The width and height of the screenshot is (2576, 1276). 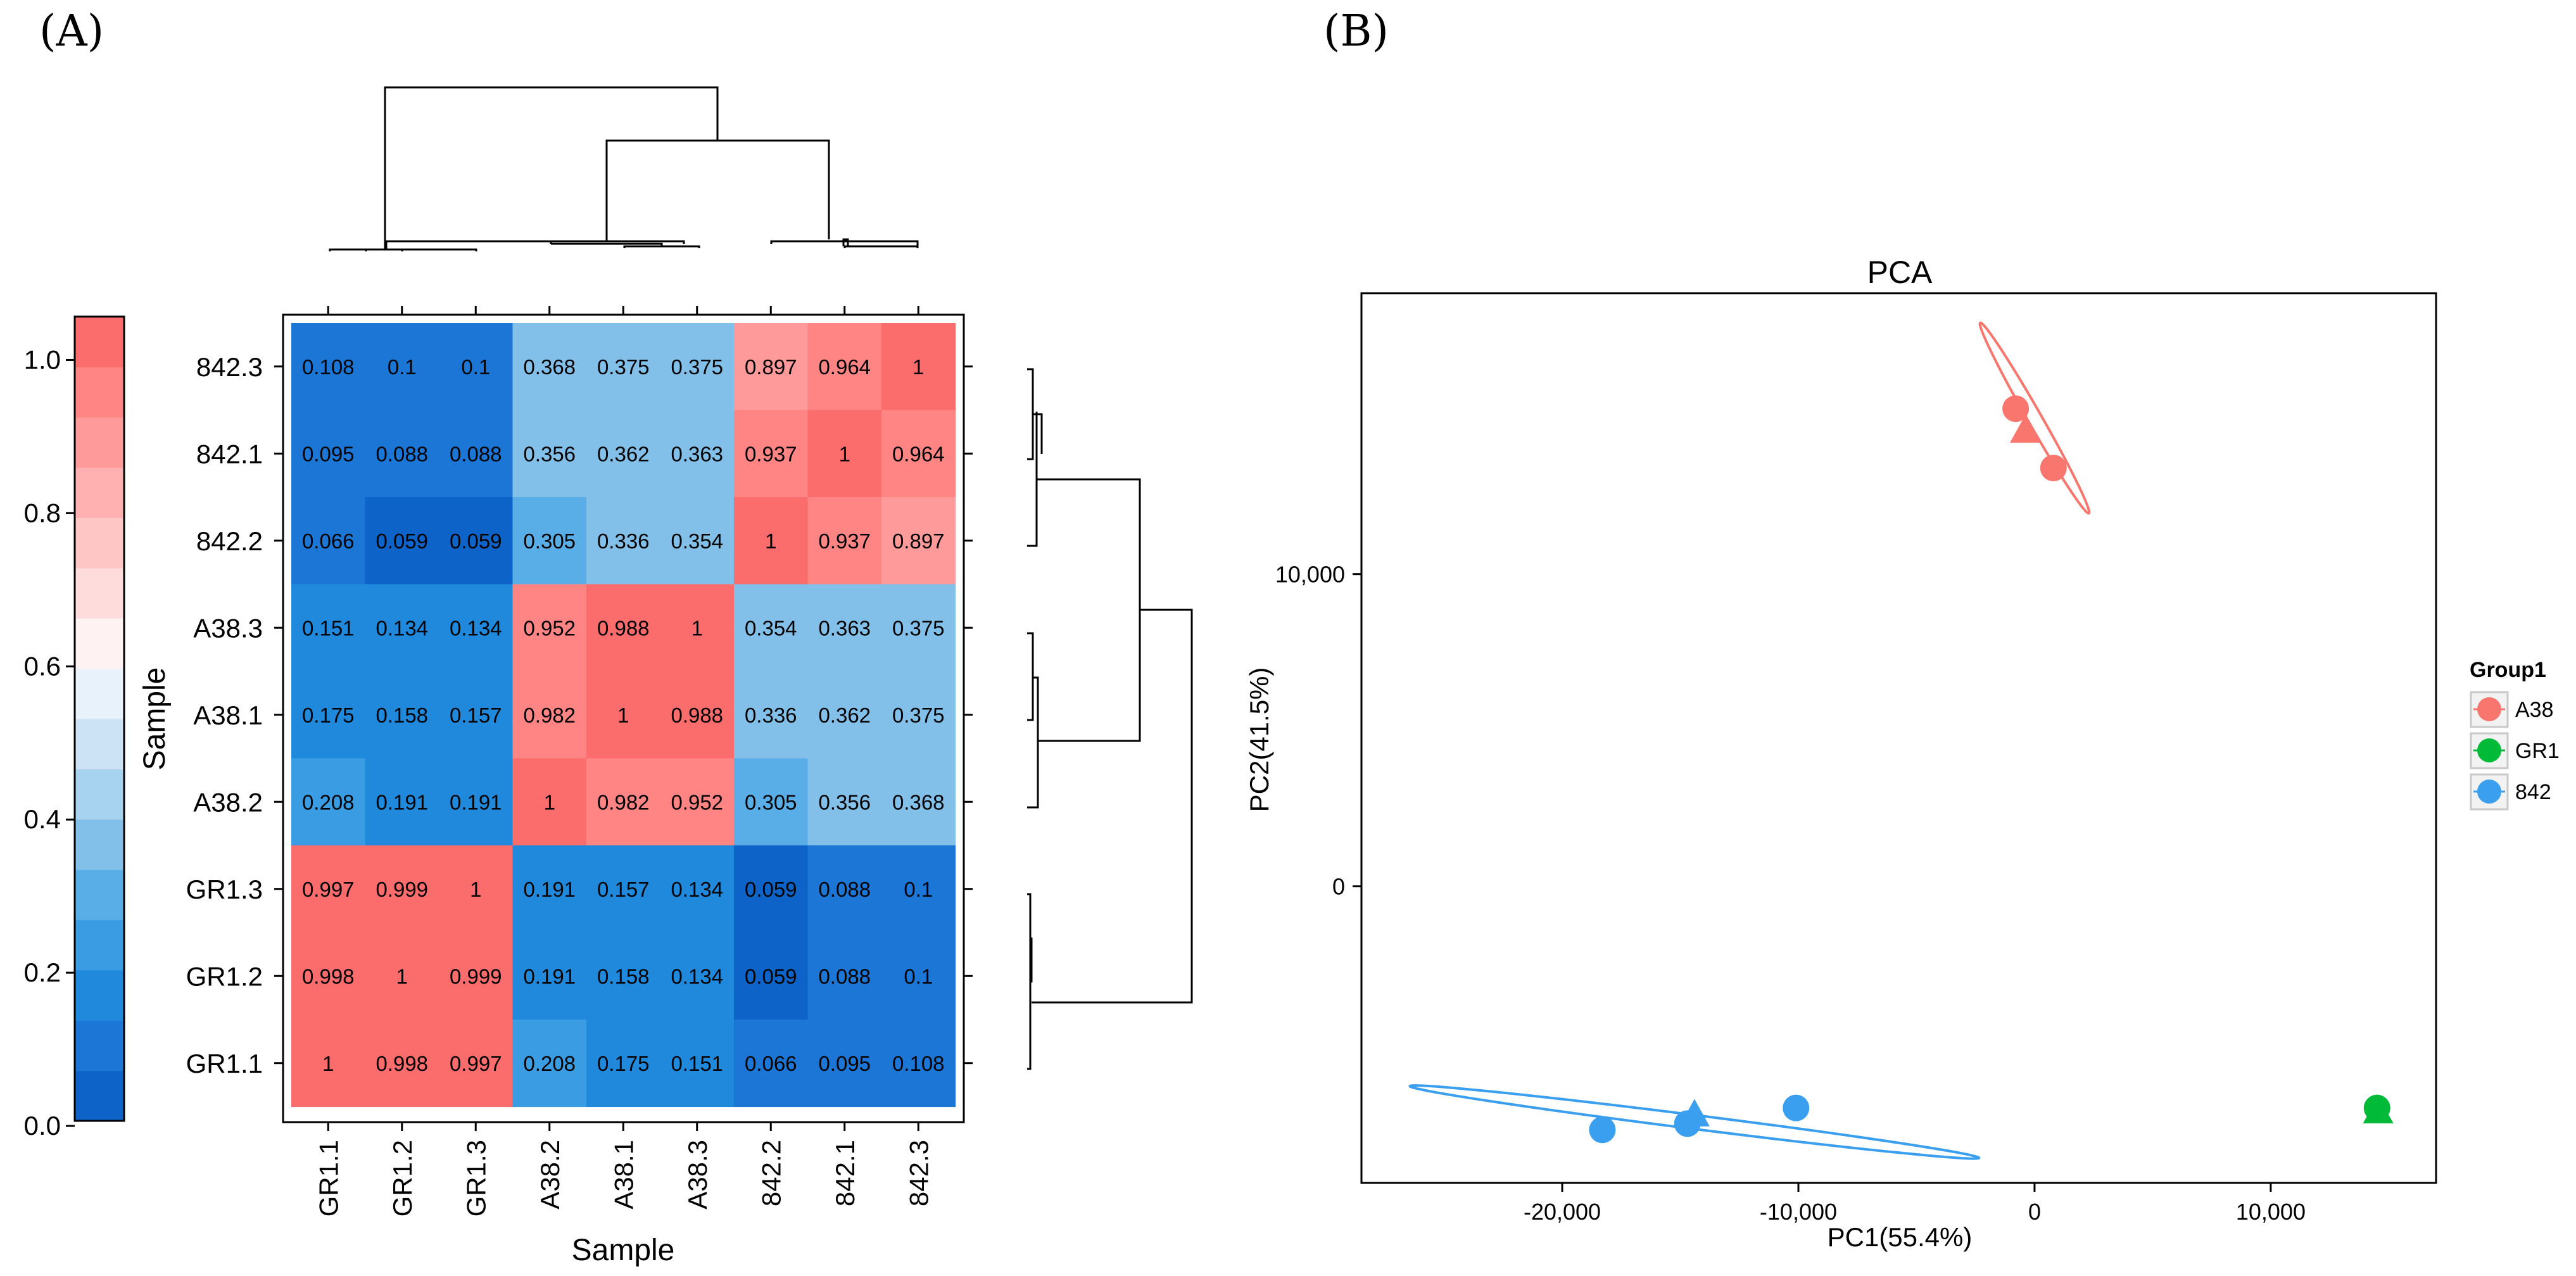 What do you see at coordinates (624, 169) in the screenshot?
I see `column-dendrogram` at bounding box center [624, 169].